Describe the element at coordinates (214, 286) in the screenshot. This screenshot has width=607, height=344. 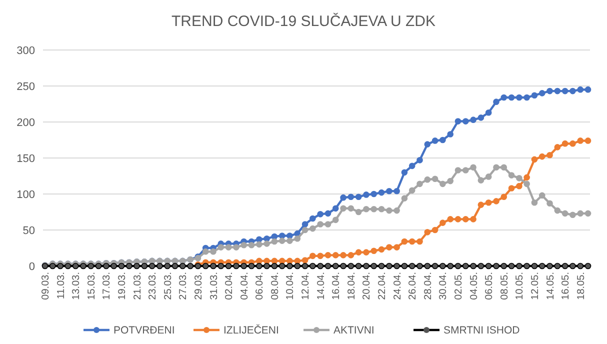
I see `x-tick-label: 31.03.` at that location.